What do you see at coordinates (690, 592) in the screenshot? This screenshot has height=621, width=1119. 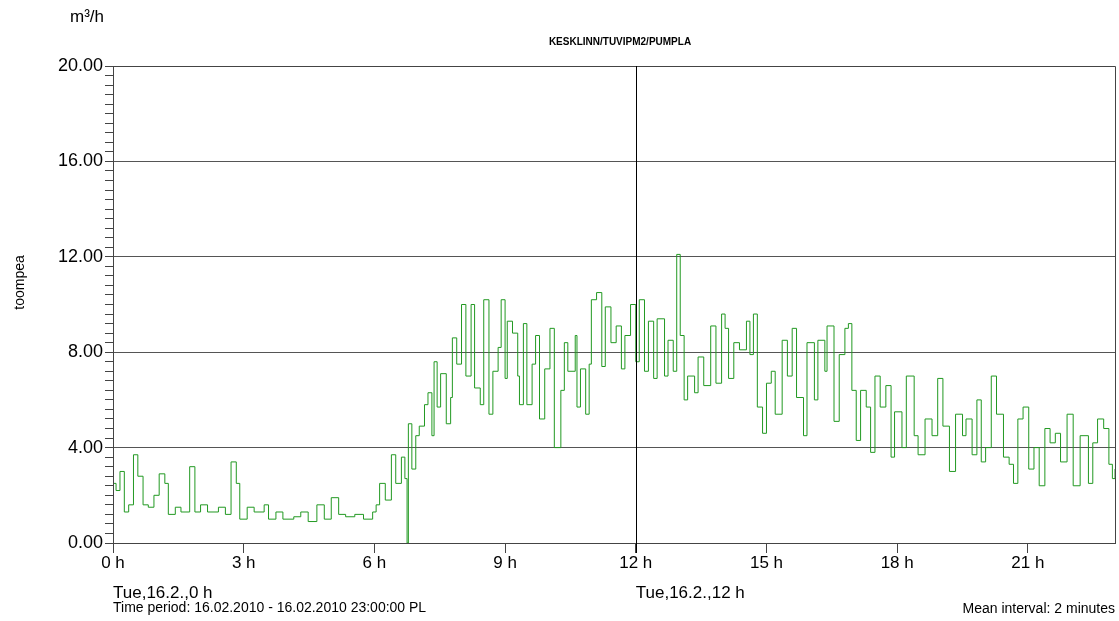 I see `text: Tue,16.2.,12 h` at bounding box center [690, 592].